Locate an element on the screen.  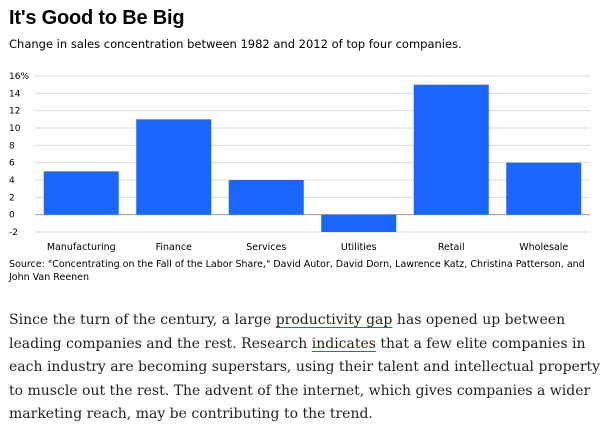
y-tick-label: 16% is located at coordinates (19, 77).